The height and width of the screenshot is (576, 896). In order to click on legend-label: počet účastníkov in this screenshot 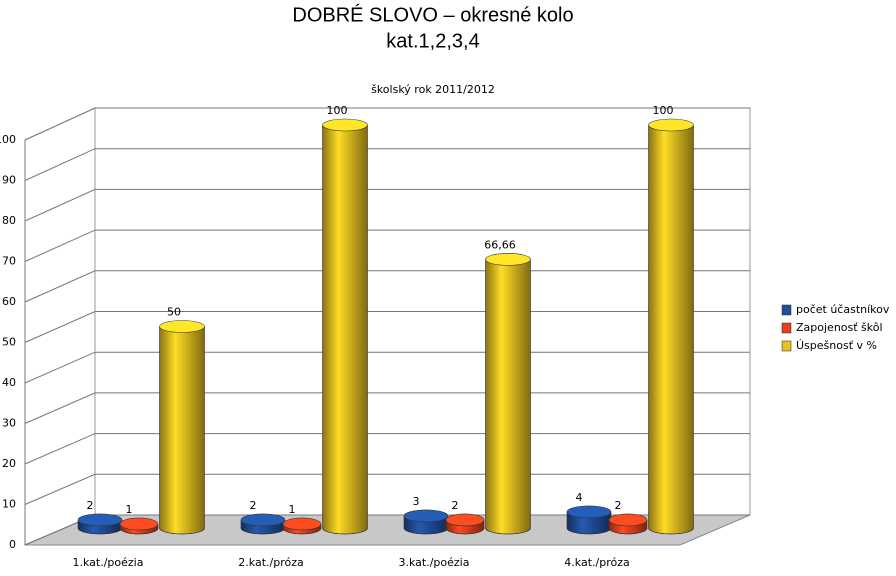, I will do `click(843, 309)`.